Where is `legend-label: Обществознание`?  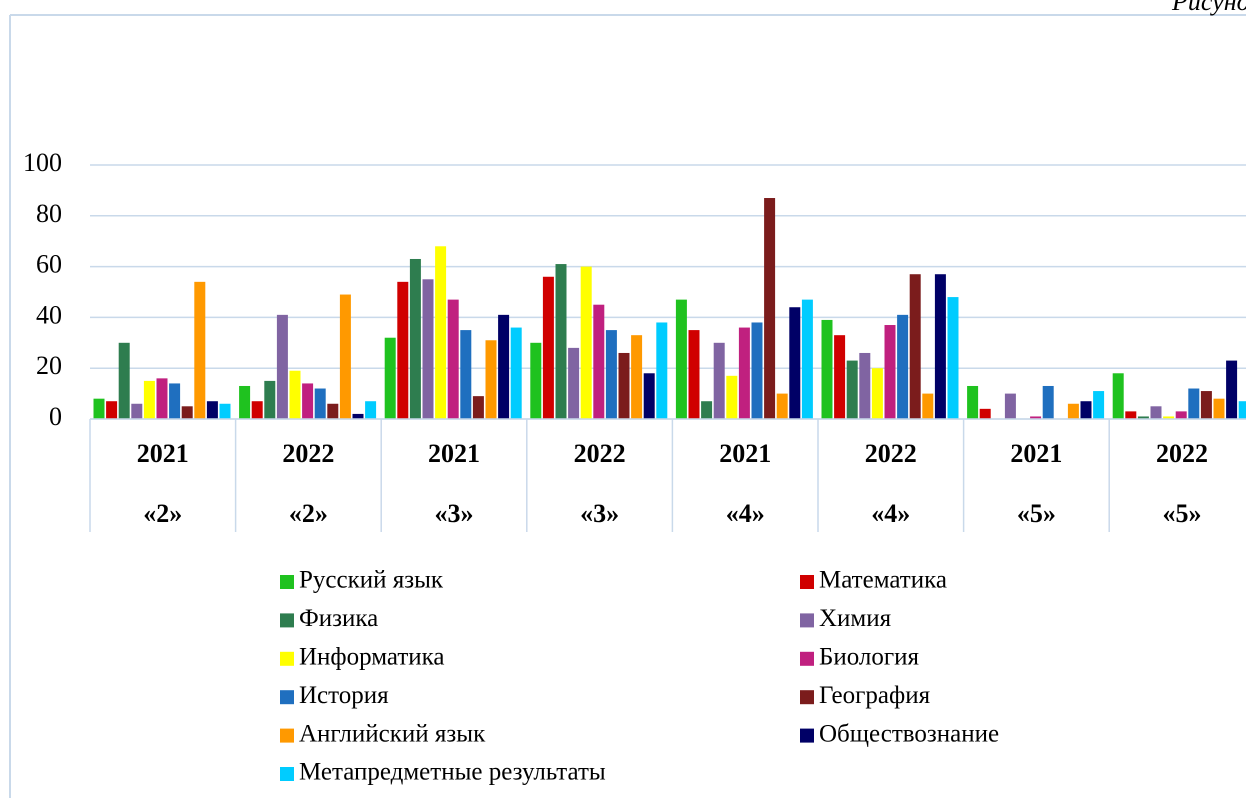
legend-label: Обществознание is located at coordinates (909, 733).